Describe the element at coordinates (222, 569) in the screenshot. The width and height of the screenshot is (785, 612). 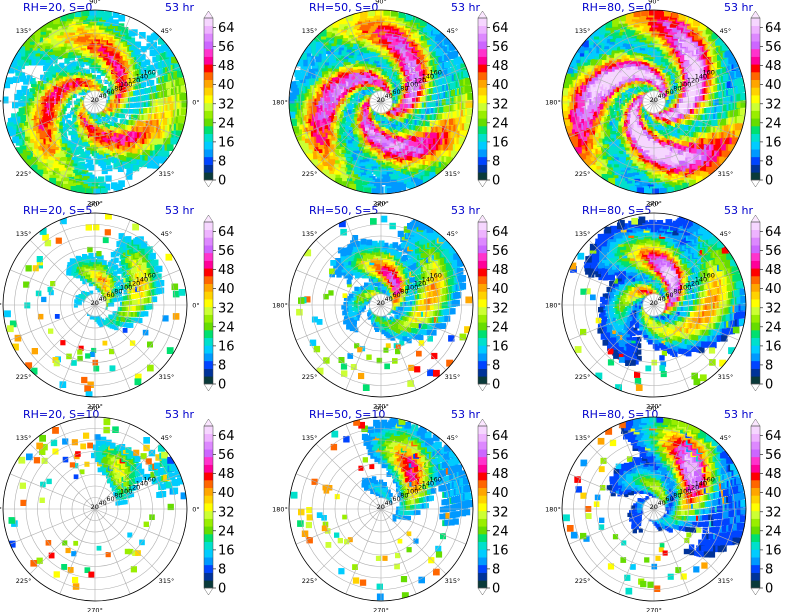
I see `colorbar-tick-label: 8` at that location.